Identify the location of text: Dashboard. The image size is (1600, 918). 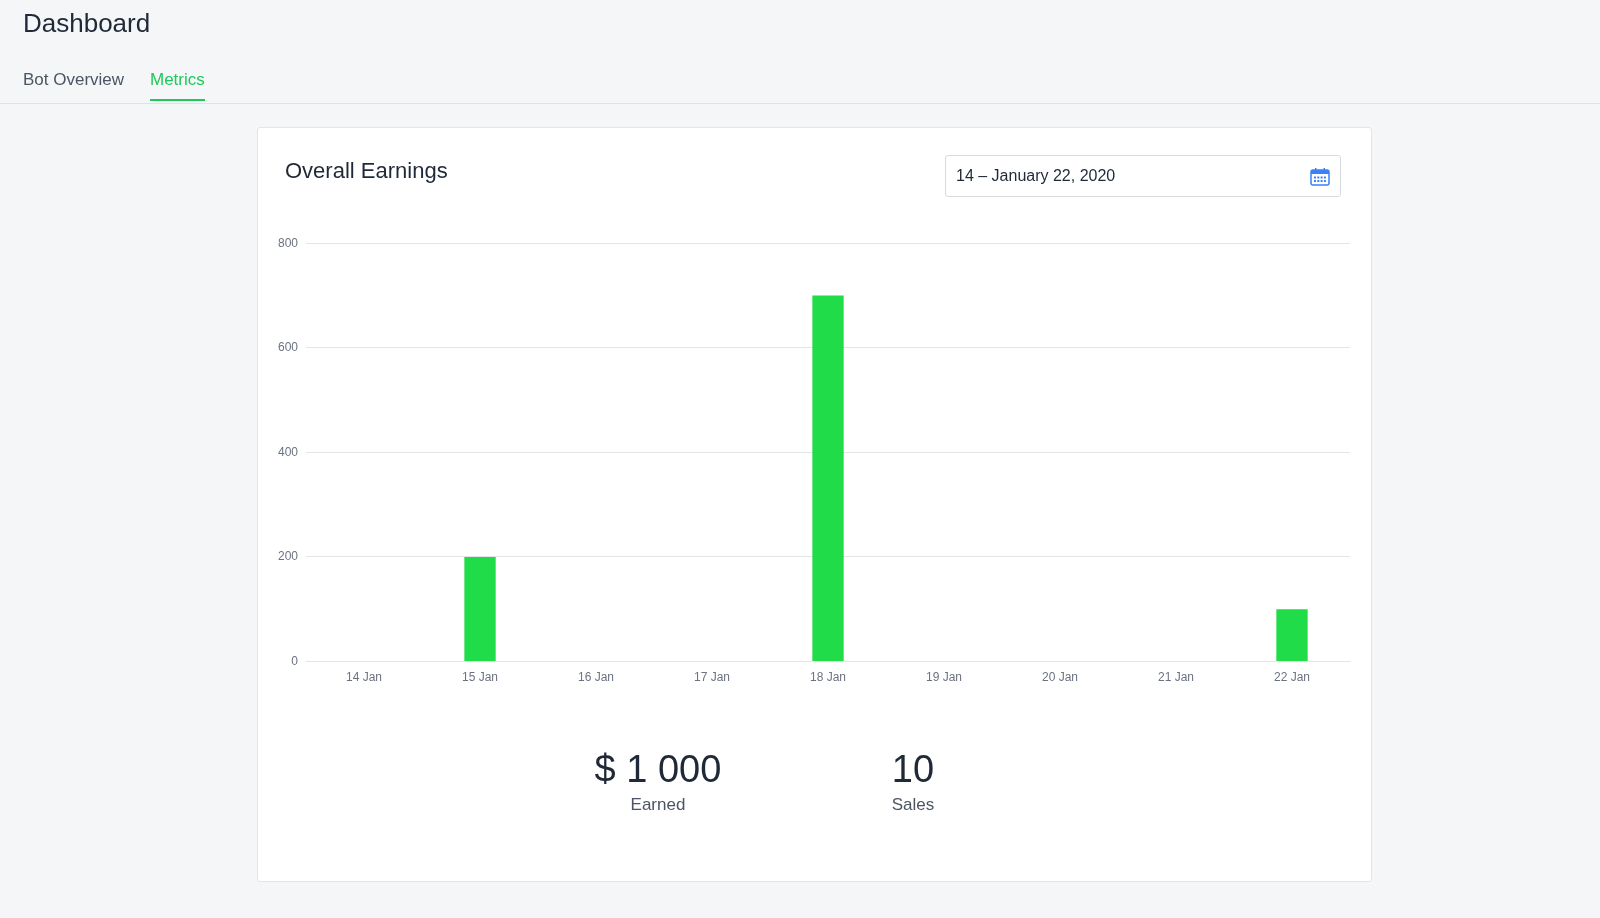
(87, 23).